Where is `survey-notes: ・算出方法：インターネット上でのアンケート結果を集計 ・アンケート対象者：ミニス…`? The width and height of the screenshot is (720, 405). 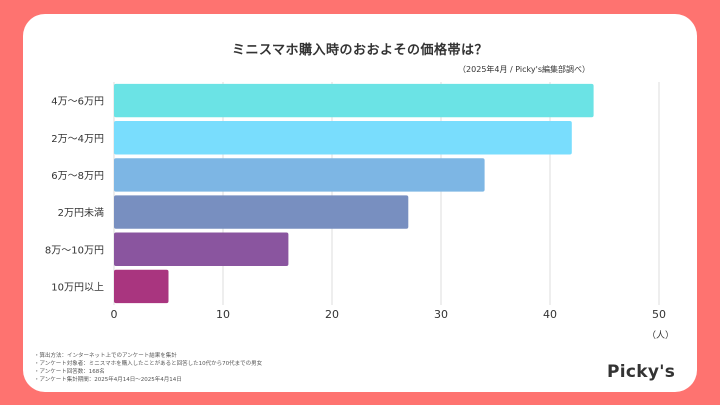 survey-notes: ・算出方法：インターネット上でのアンケート結果を集計 ・アンケート対象者：ミニス… is located at coordinates (148, 368).